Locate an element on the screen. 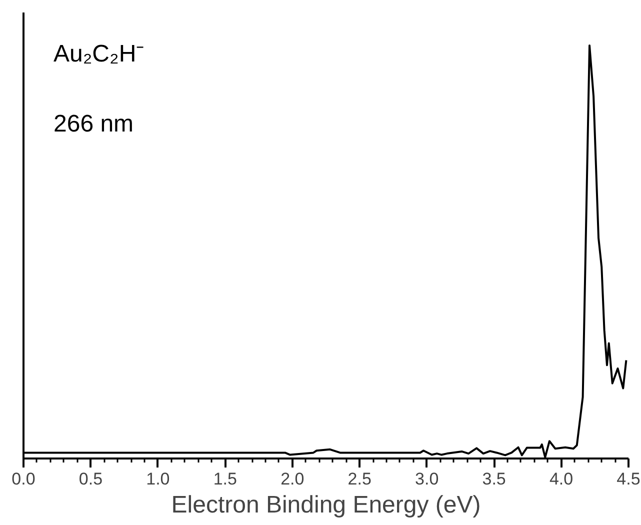  annotation: 266 nm is located at coordinates (94, 124).